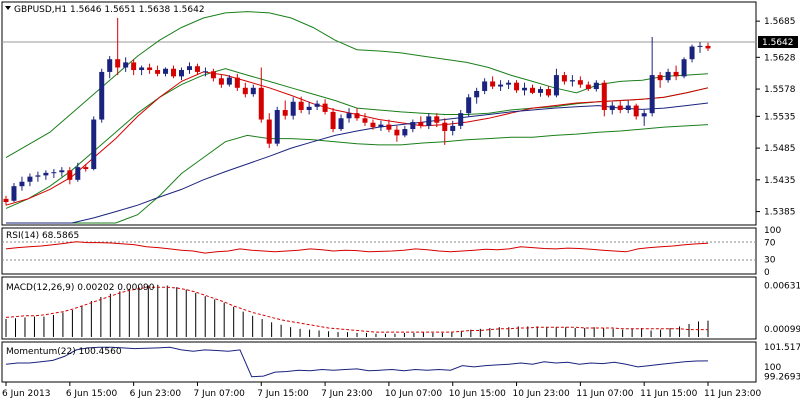 Image resolution: width=800 pixels, height=400 pixels. Describe the element at coordinates (732, 394) in the screenshot. I see `x-tick-label: 11 Jun 23:00` at that location.